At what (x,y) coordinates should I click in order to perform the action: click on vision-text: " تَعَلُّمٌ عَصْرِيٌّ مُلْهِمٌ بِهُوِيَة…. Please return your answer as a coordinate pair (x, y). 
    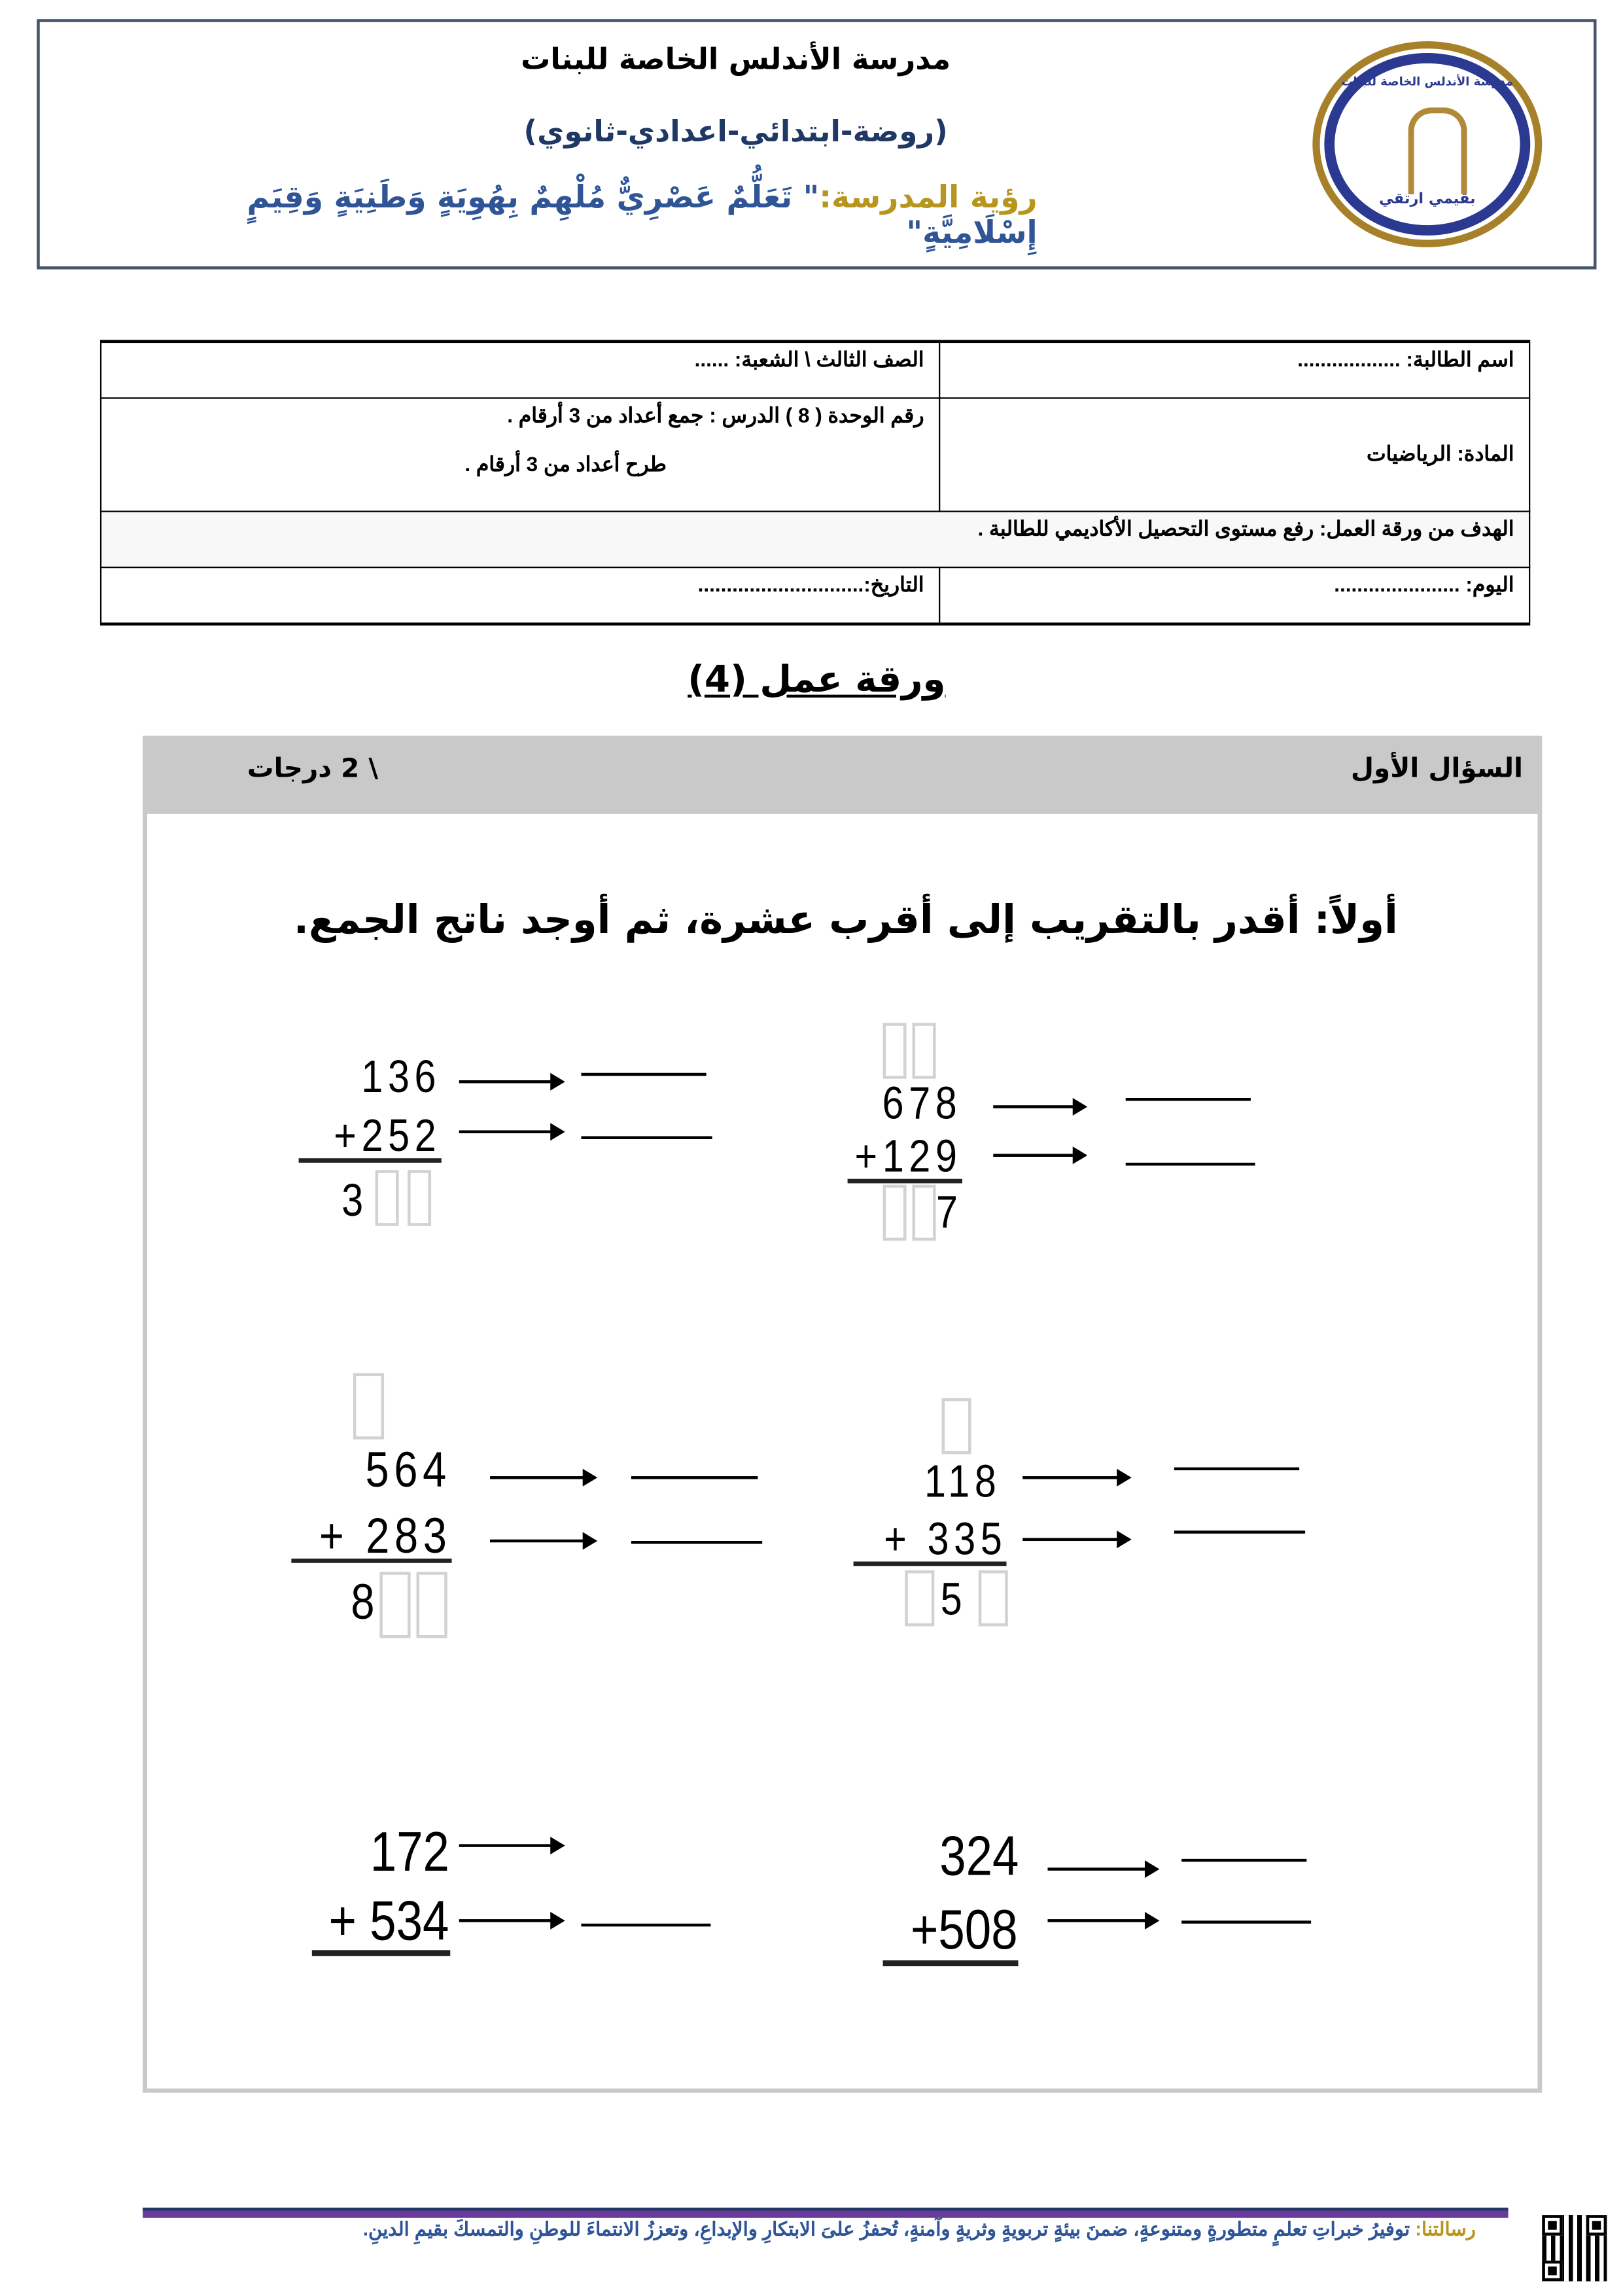
    Looking at the image, I should click on (643, 215).